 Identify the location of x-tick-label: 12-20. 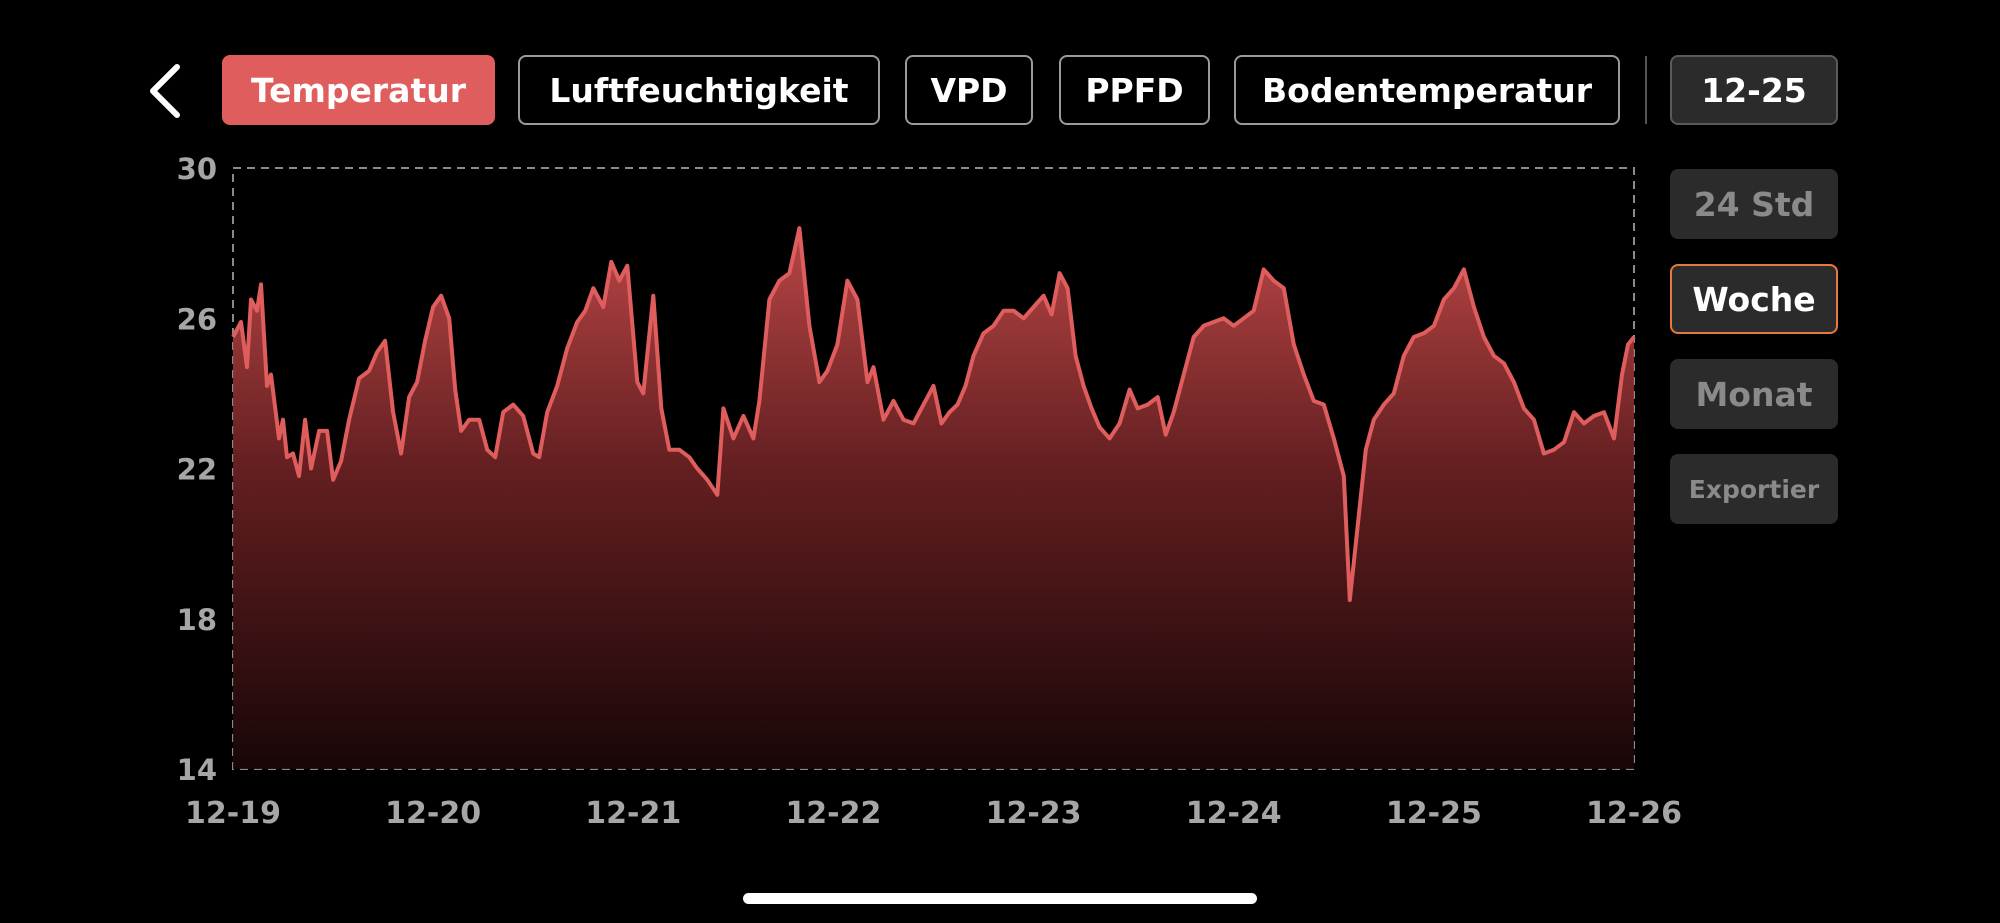
(433, 813).